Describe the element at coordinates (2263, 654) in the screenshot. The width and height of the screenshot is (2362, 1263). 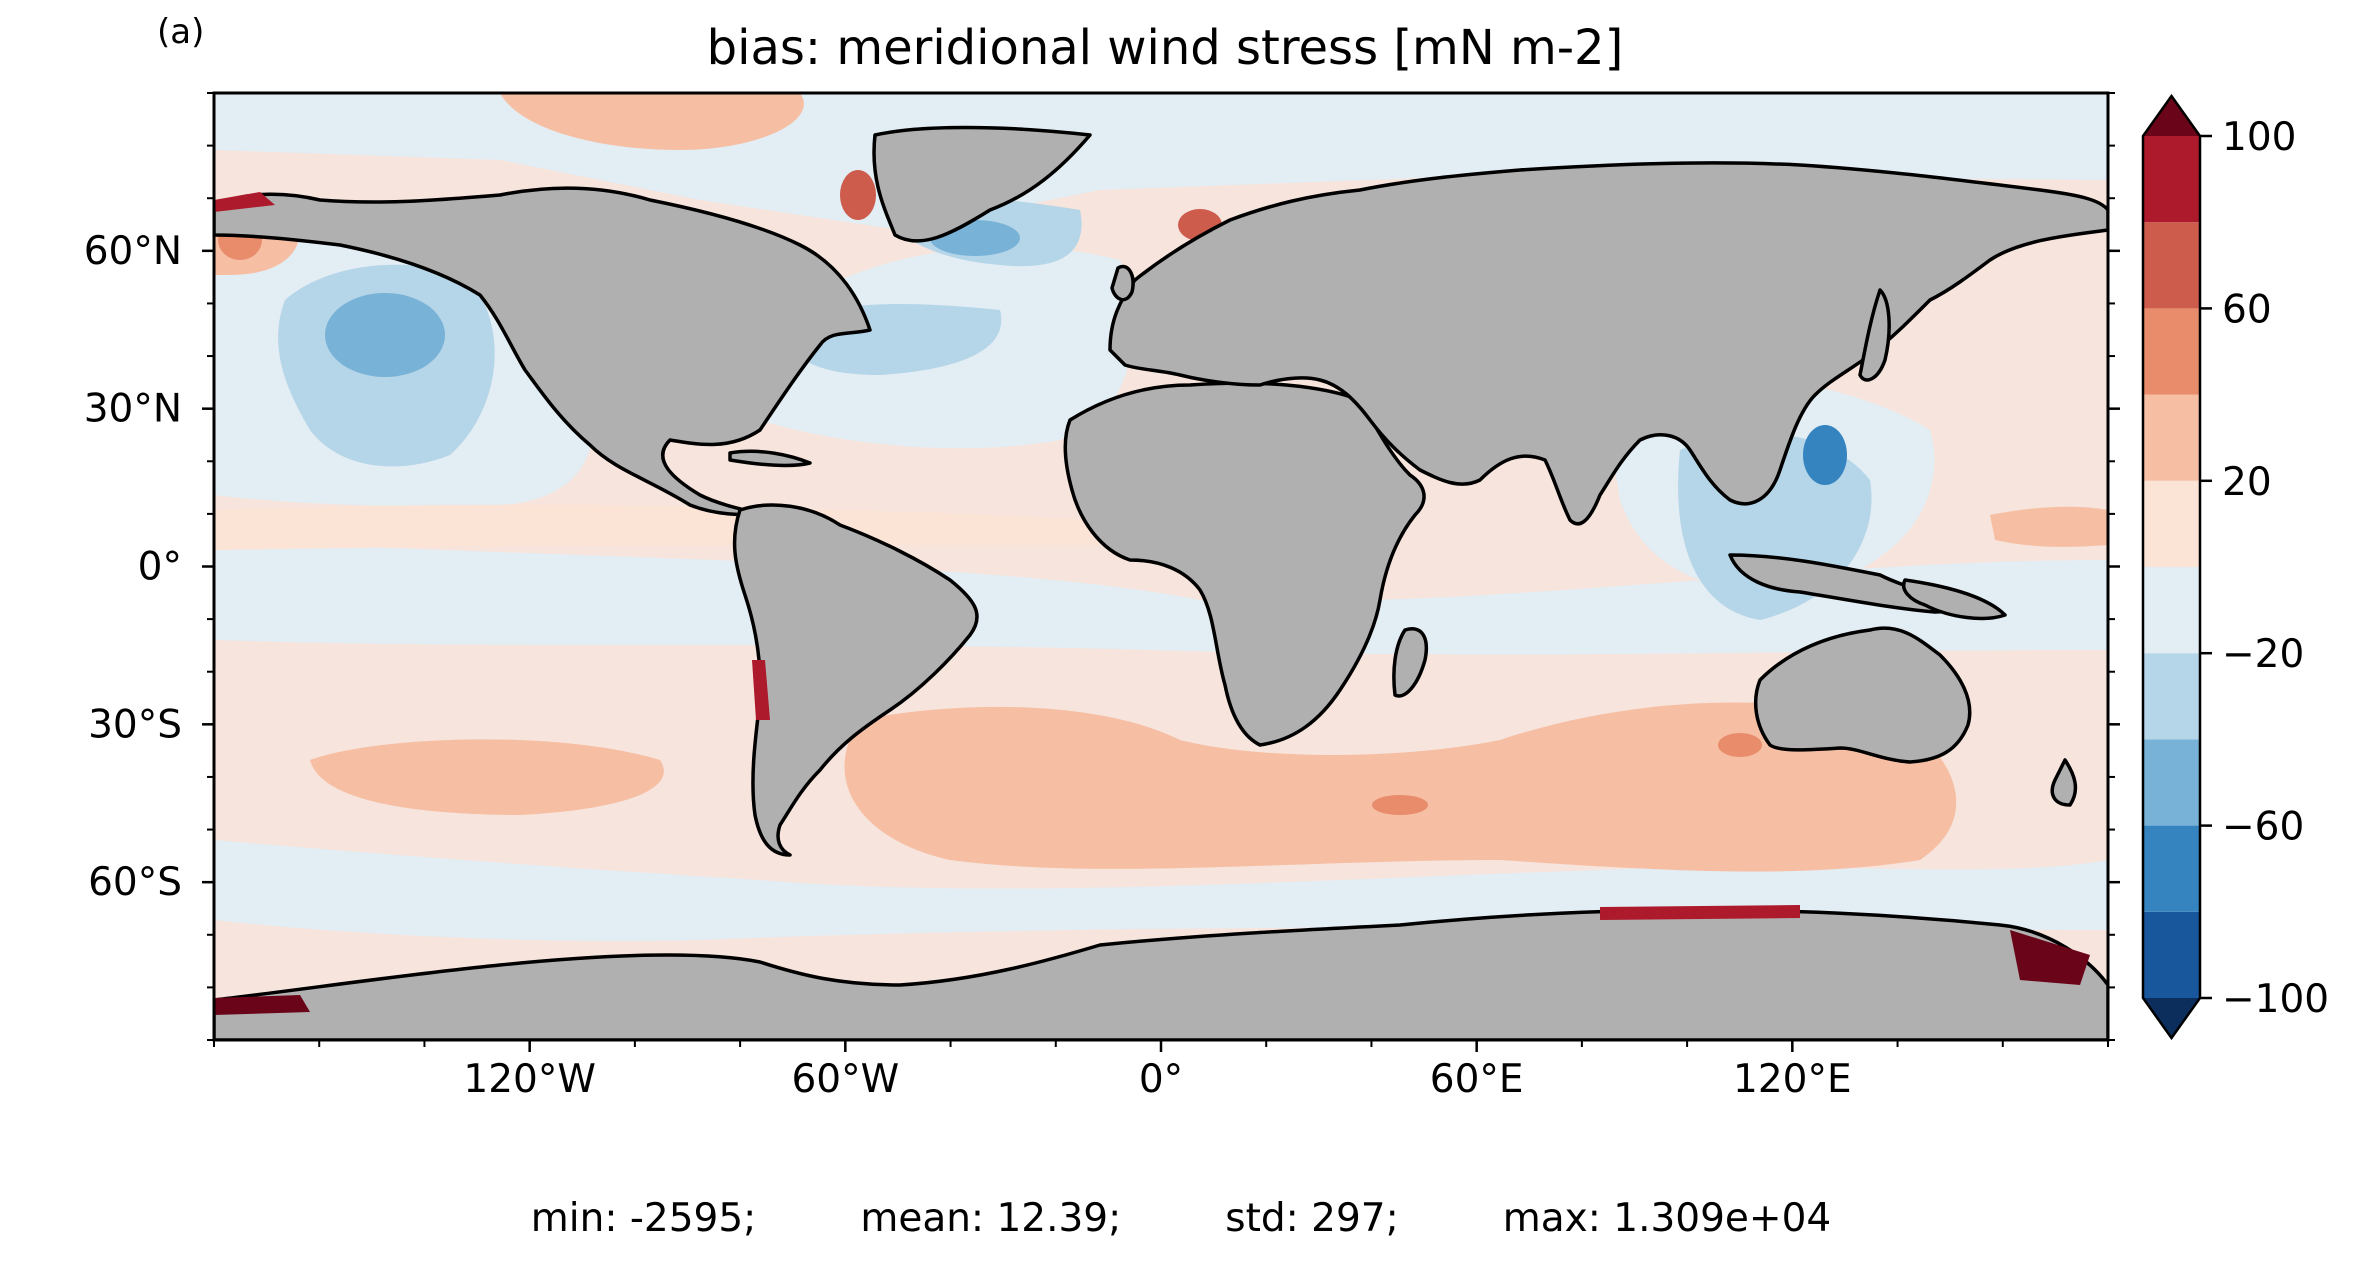
I see `colorbar-tick-label: −20` at that location.